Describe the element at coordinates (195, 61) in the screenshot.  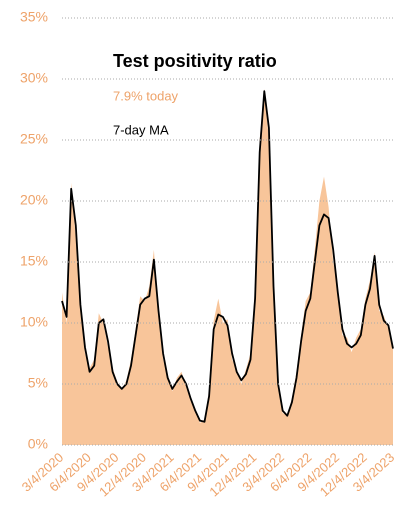
I see `chart-title: Test positivity ratio` at that location.